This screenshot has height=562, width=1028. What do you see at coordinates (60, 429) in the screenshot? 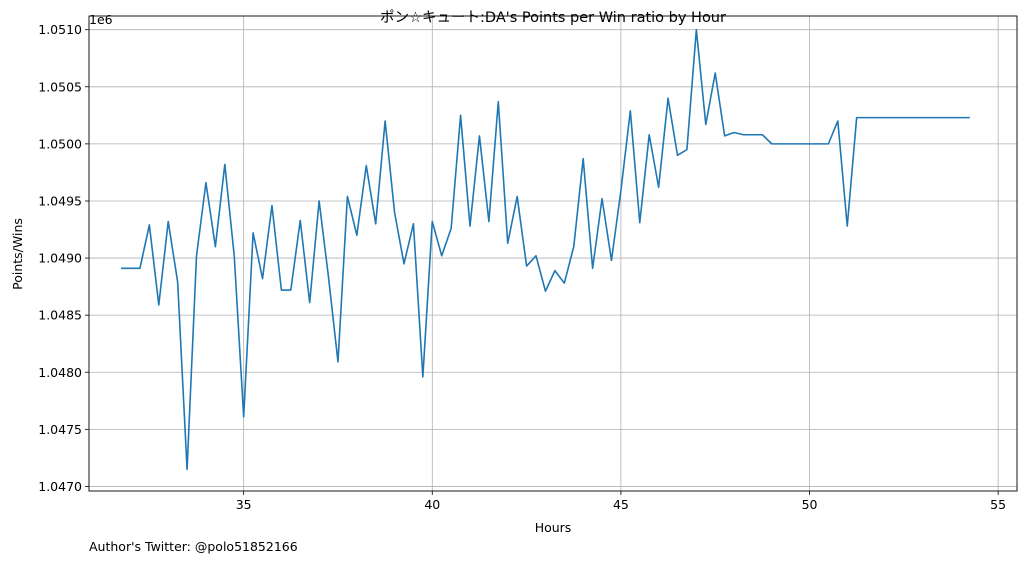
I see `y-tick-label: 1.0475` at bounding box center [60, 429].